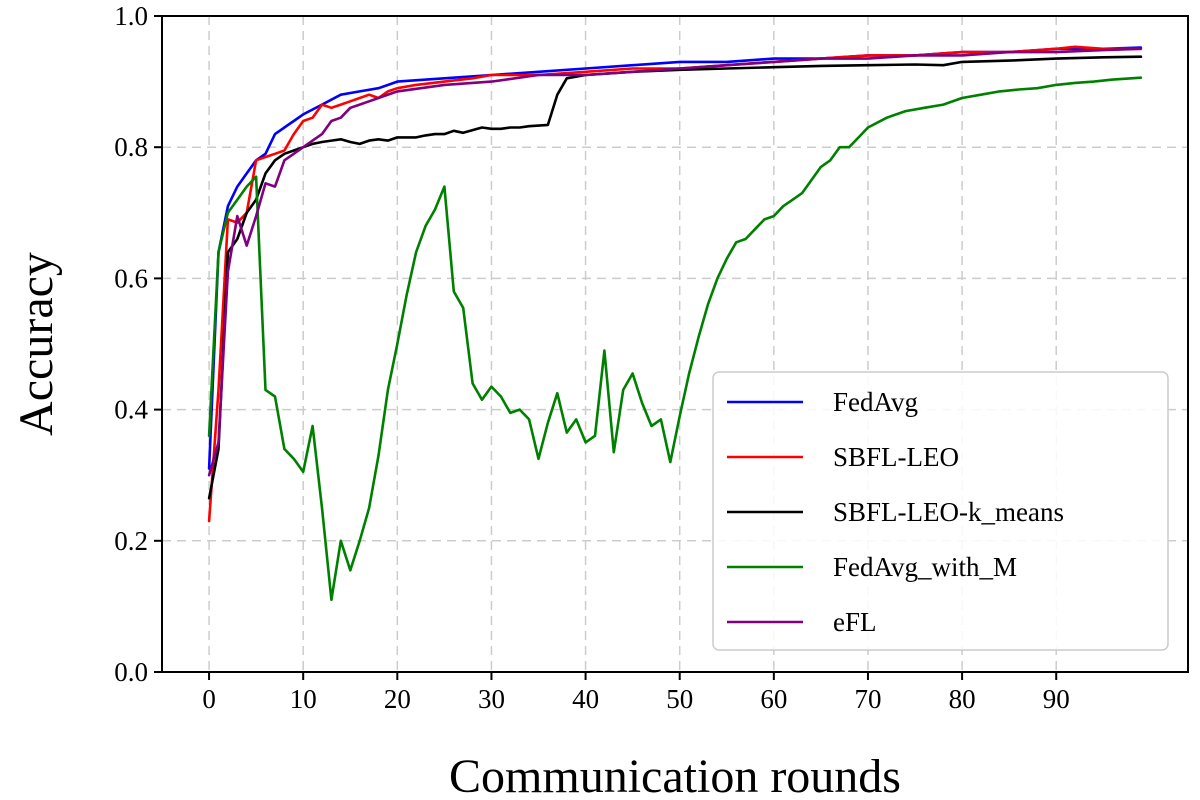 This screenshot has height=800, width=1200. What do you see at coordinates (491, 699) in the screenshot?
I see `x-tick-label: 30` at bounding box center [491, 699].